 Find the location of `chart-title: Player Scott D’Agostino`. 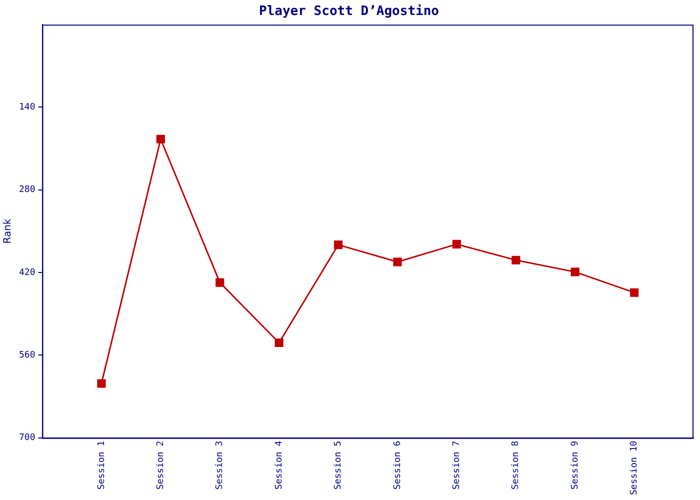

chart-title: Player Scott D’Agostino is located at coordinates (349, 12).